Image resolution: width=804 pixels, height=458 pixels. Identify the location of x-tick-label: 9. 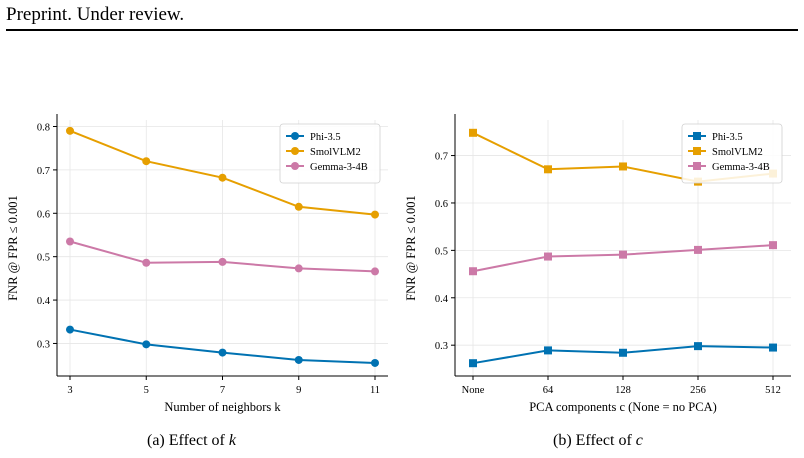
(298, 390).